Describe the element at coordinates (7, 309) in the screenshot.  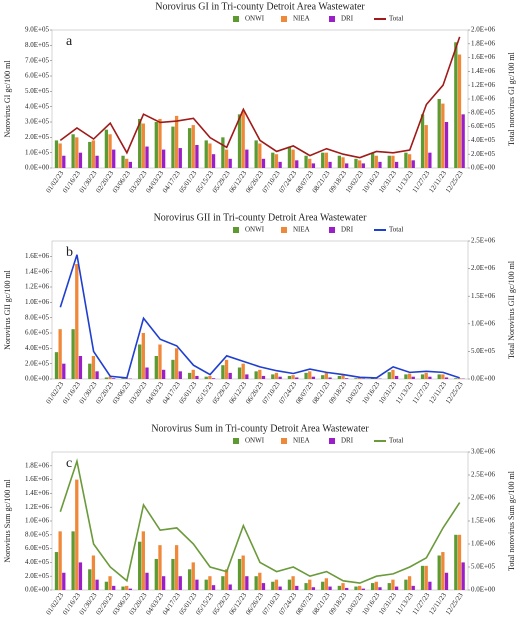
I see `y-axis-title: Norovirus GII gc/100 ml` at that location.